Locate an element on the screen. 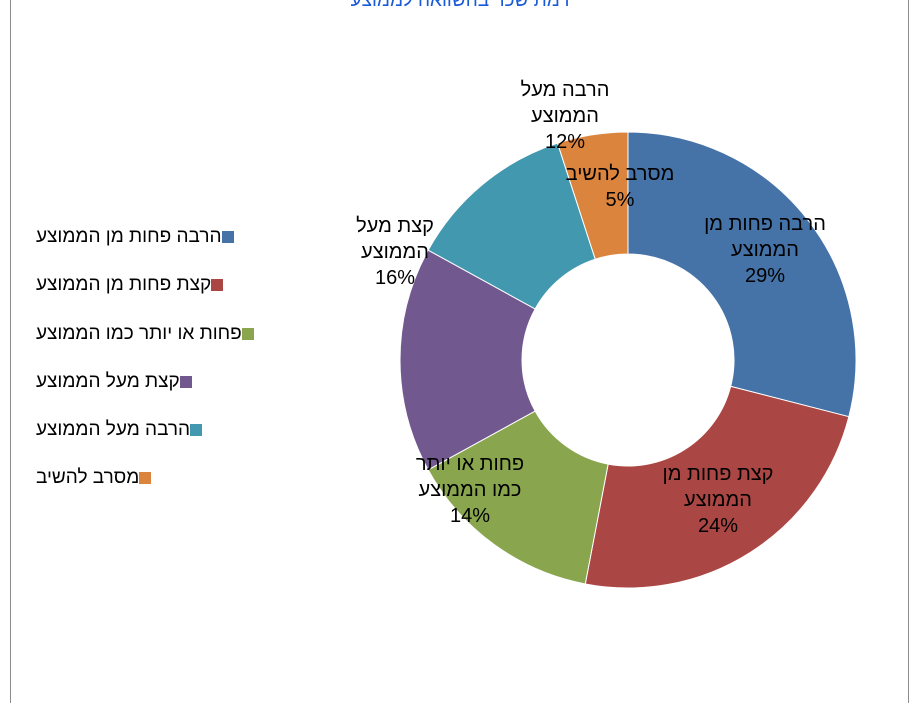 The height and width of the screenshot is (703, 910). legend-row: פחות או יותר כמו הממוצע is located at coordinates (147, 334).